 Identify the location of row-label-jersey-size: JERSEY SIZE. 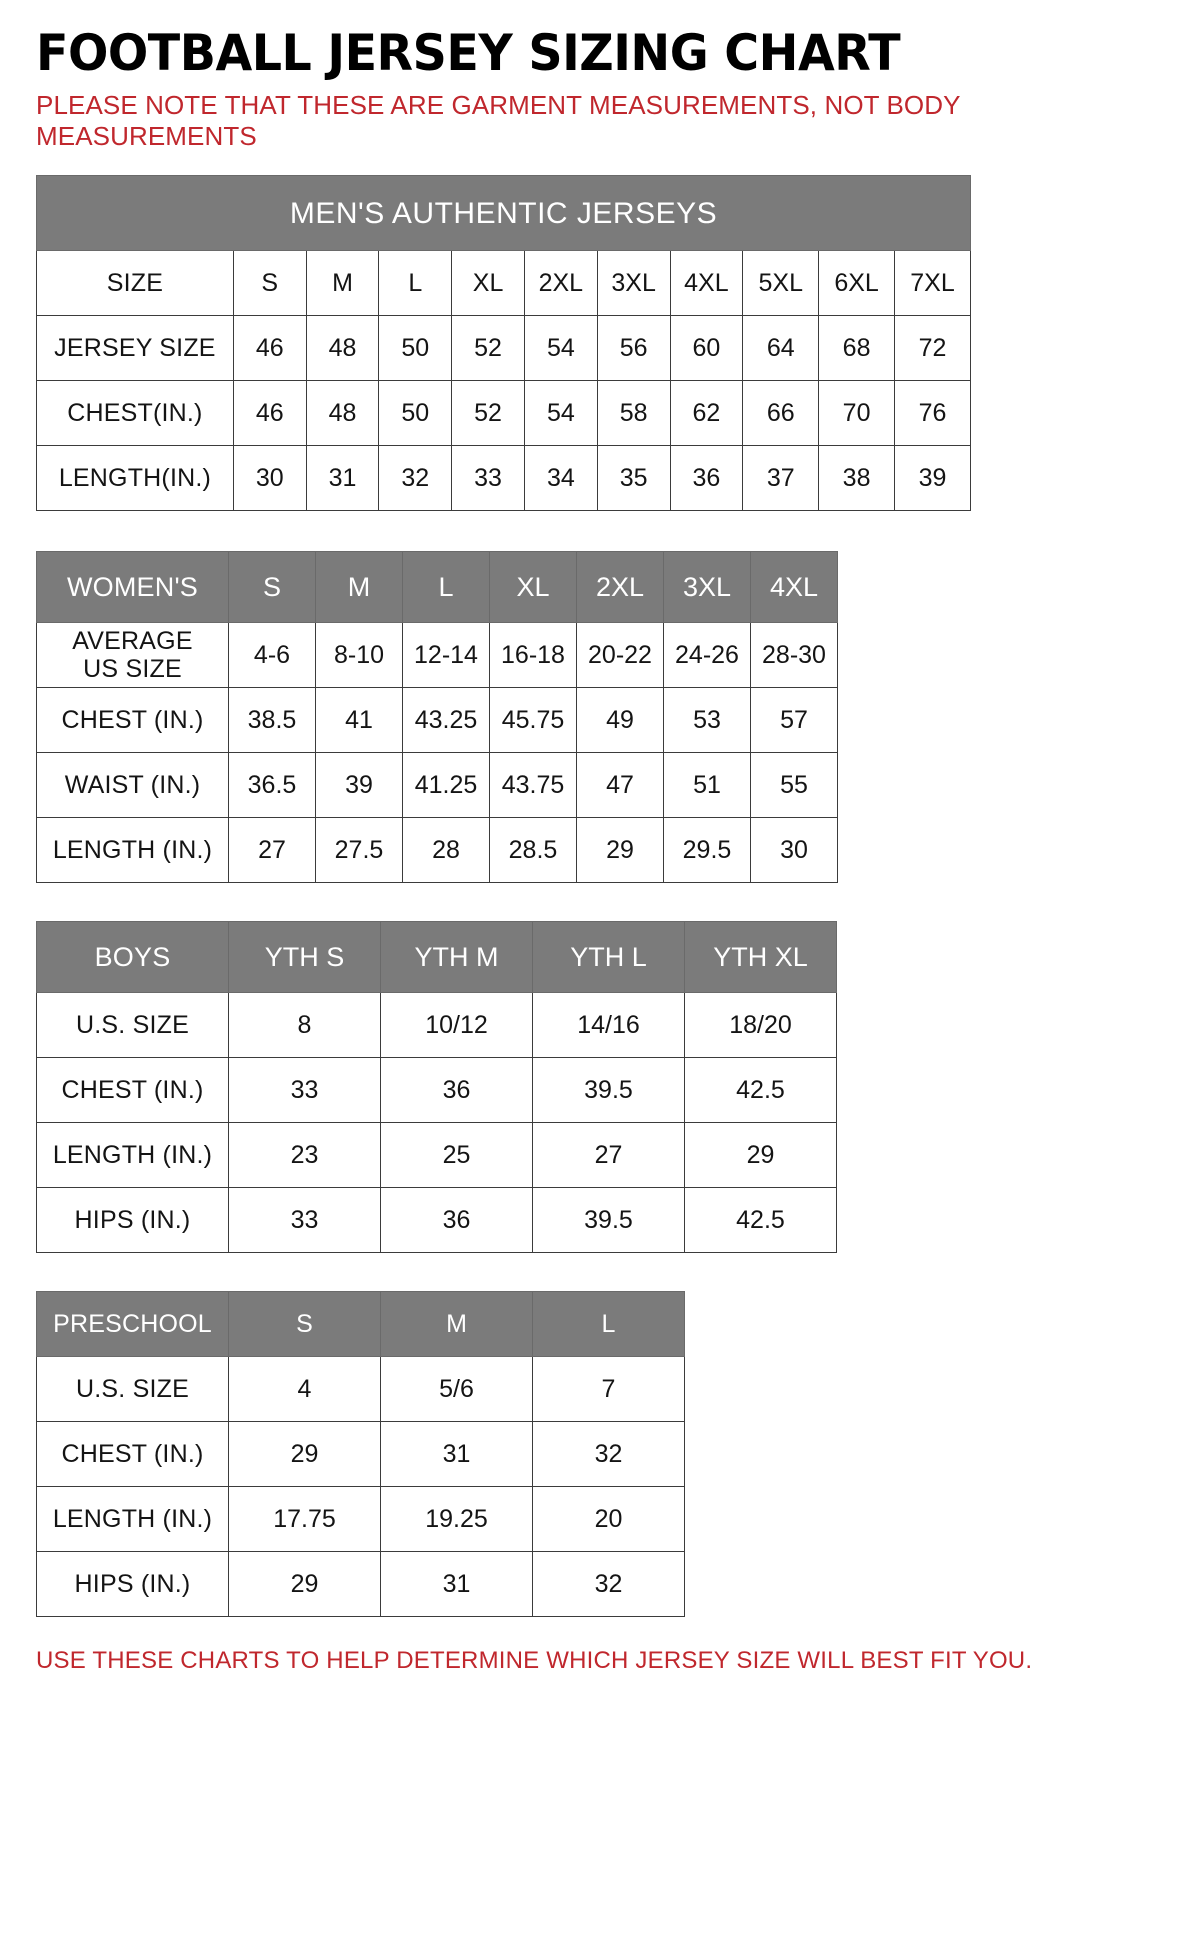
(135, 348).